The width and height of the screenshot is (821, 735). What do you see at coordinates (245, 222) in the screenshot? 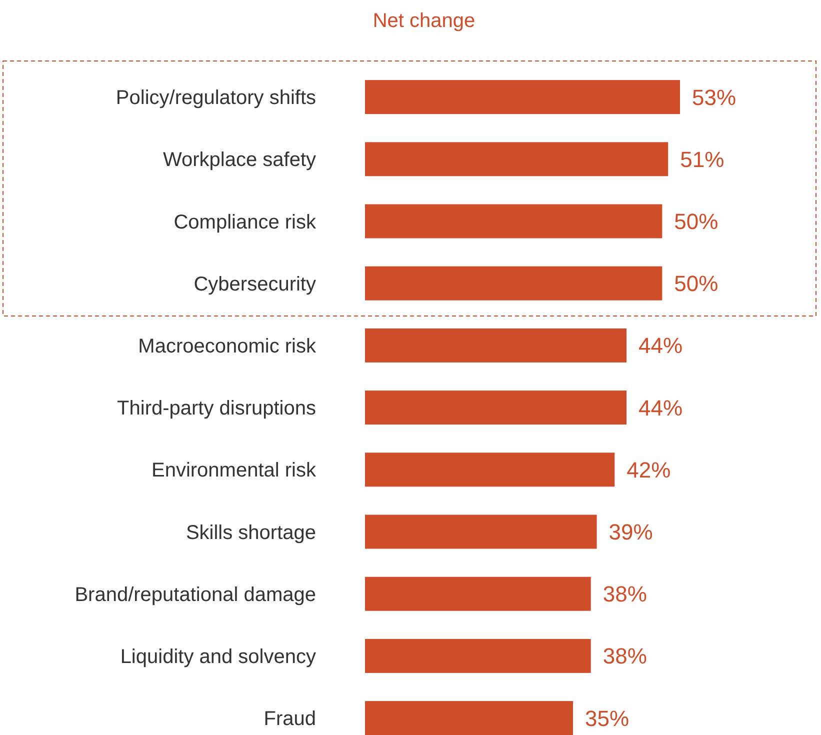
I see `y-tick-label: Compliance risk` at bounding box center [245, 222].